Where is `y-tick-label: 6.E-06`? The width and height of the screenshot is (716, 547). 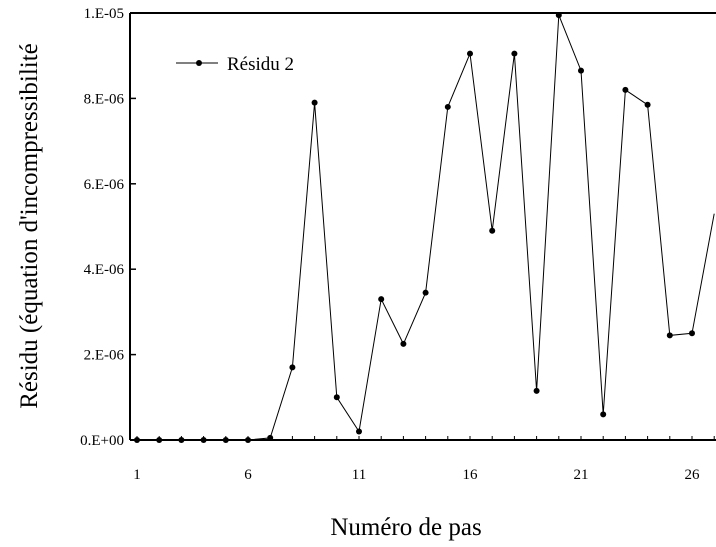
y-tick-label: 6.E-06 is located at coordinates (104, 185).